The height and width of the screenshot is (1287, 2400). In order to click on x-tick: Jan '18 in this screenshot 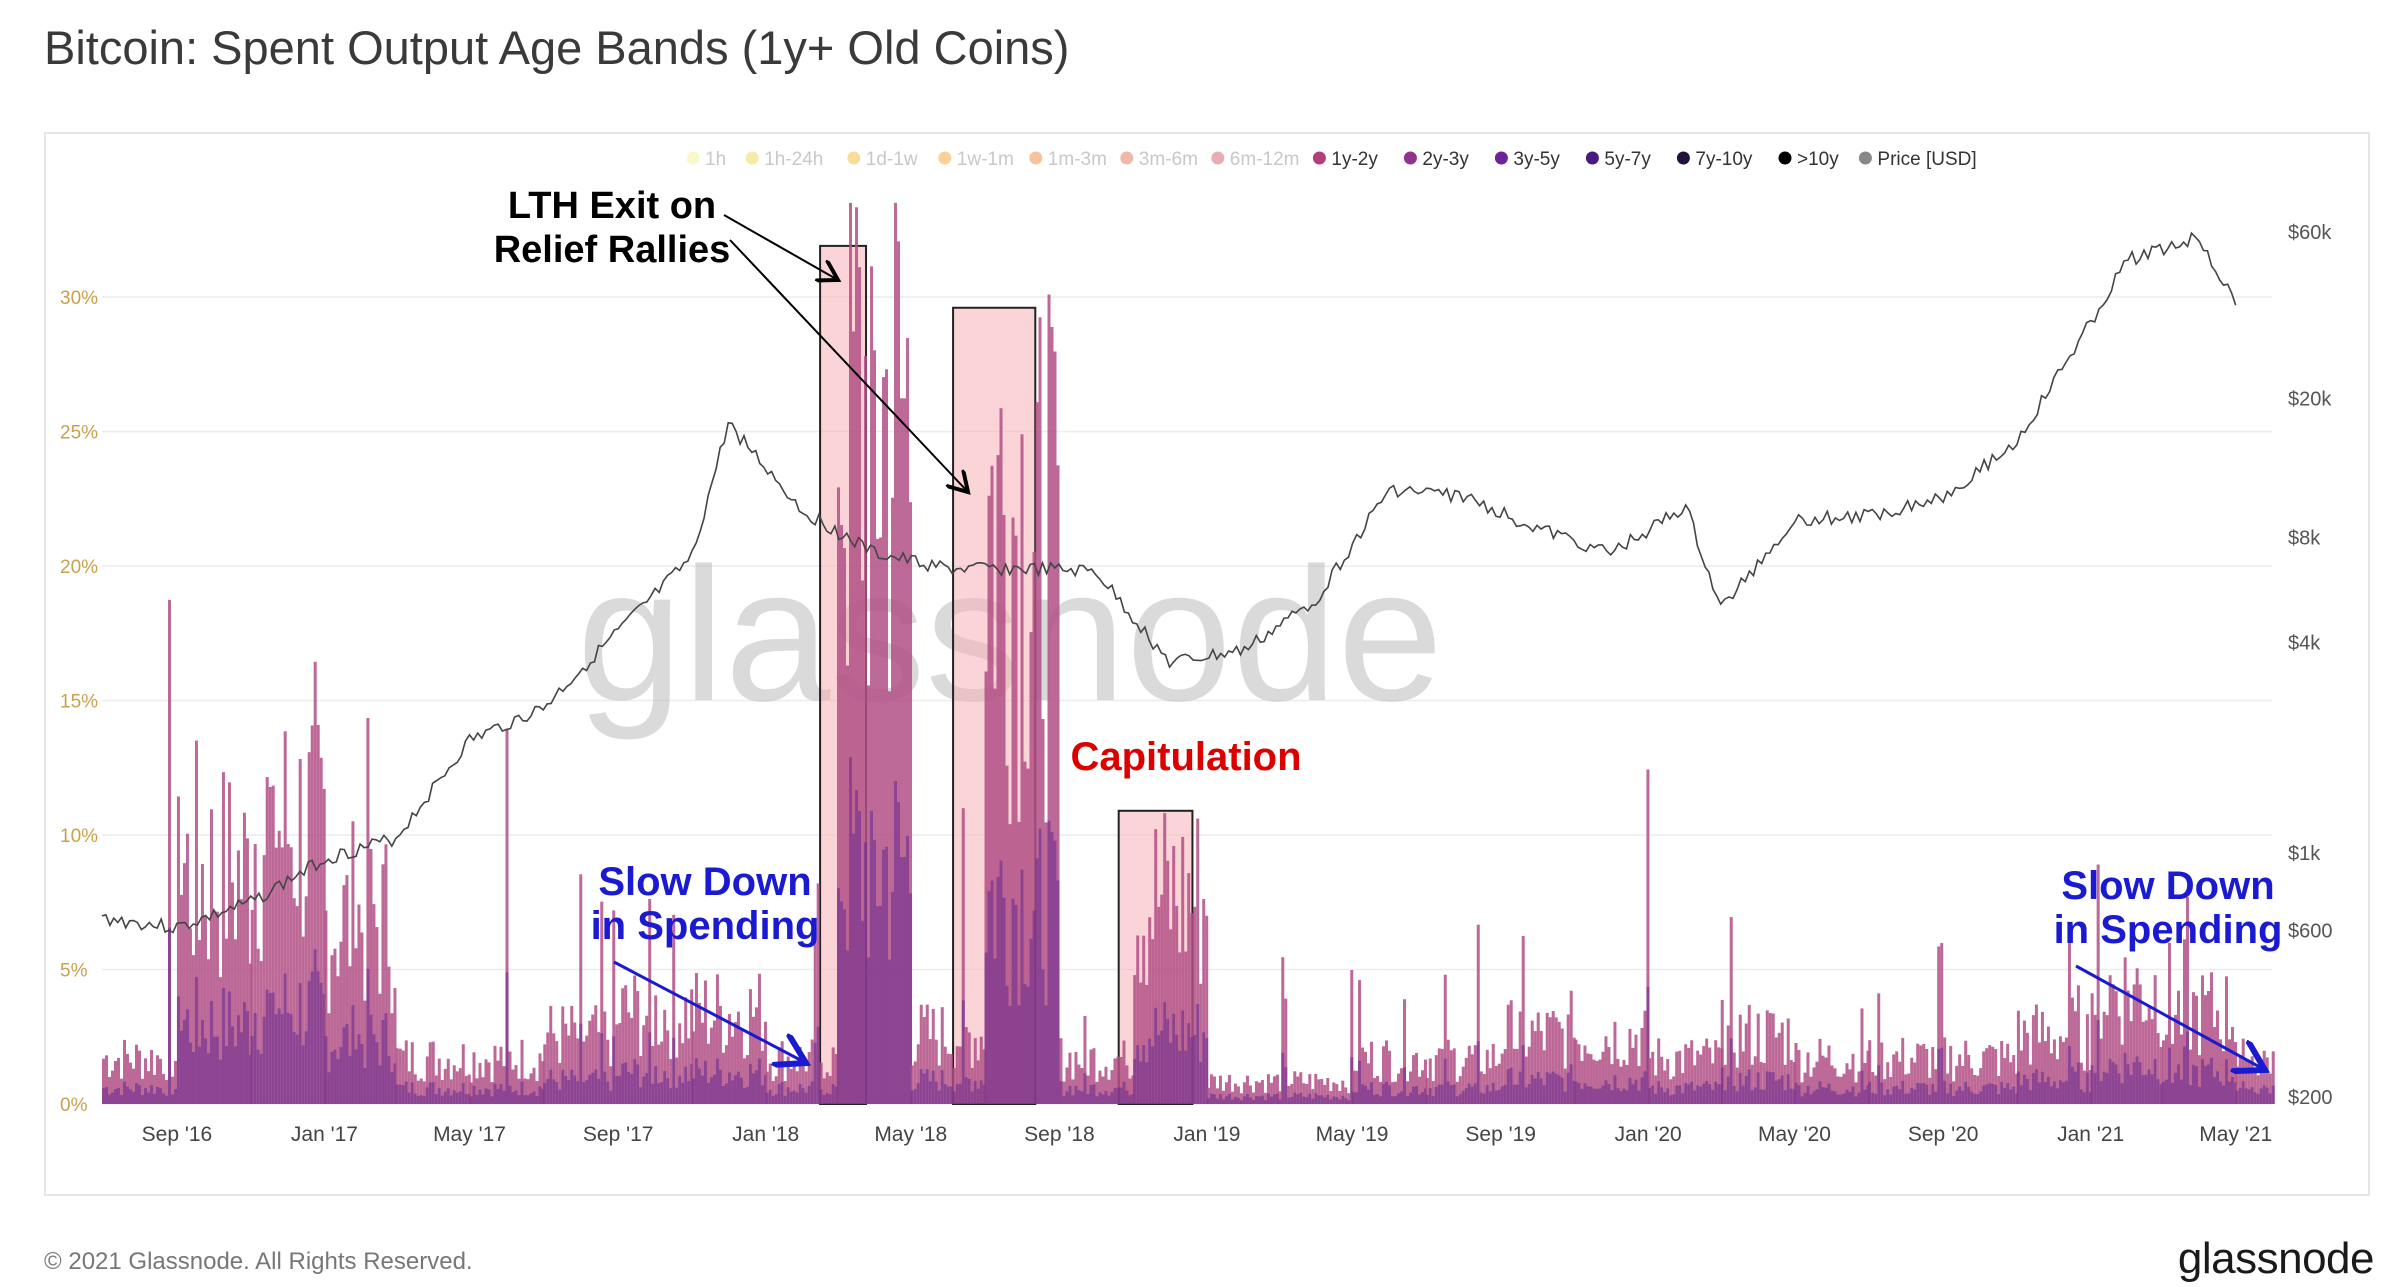, I will do `click(765, 1134)`.